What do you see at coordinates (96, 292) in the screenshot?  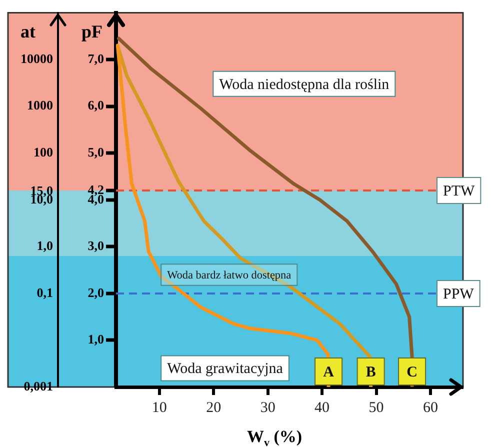 I see `y-tick-label: 2,0` at bounding box center [96, 292].